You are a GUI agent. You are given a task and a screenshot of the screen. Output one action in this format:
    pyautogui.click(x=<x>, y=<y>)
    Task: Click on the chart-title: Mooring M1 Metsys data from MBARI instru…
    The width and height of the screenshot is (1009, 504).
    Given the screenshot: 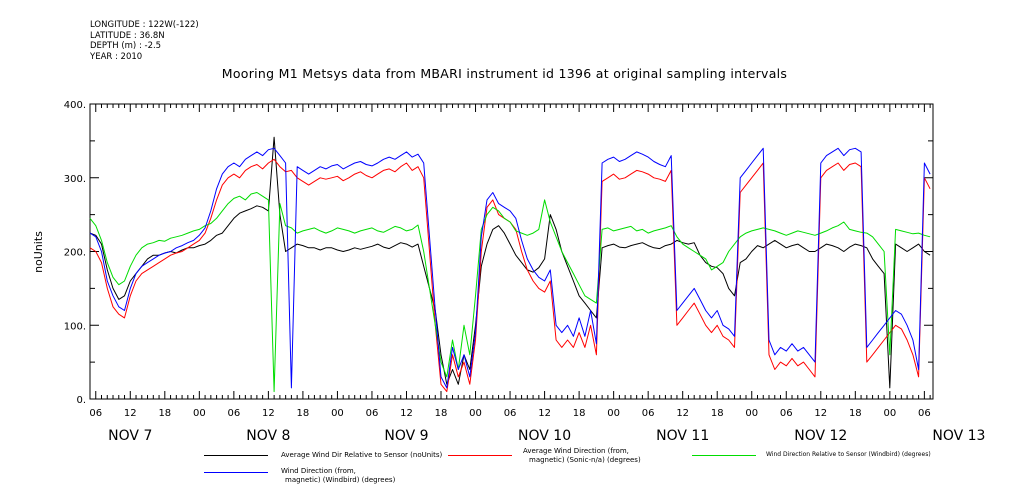 What is the action you would take?
    pyautogui.click(x=504, y=73)
    